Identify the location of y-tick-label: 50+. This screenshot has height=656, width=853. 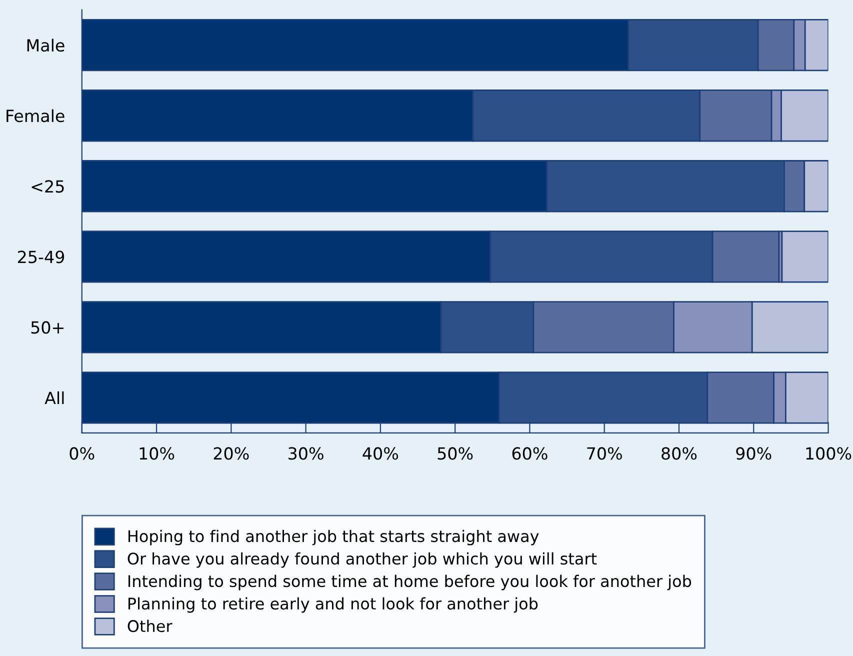
(47, 327).